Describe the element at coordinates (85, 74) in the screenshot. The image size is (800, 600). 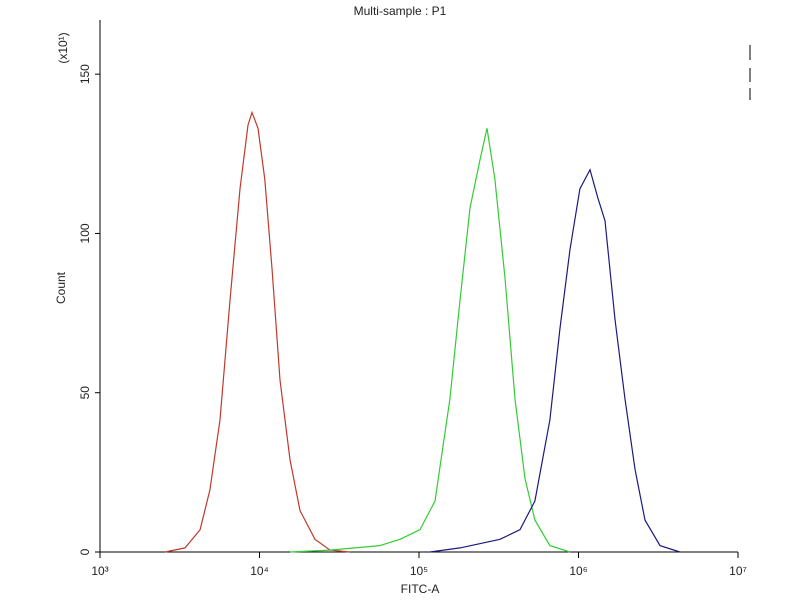
I see `y-tick-label: 150` at that location.